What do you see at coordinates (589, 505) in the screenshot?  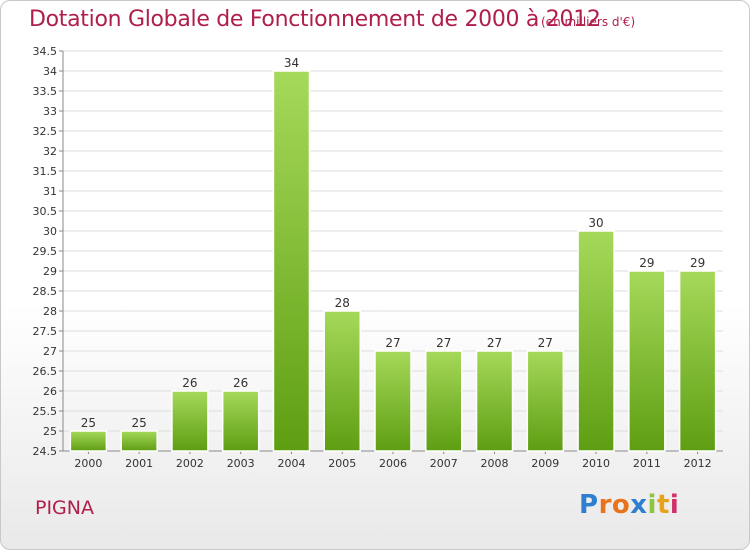 I see `logo-letter: P` at bounding box center [589, 505].